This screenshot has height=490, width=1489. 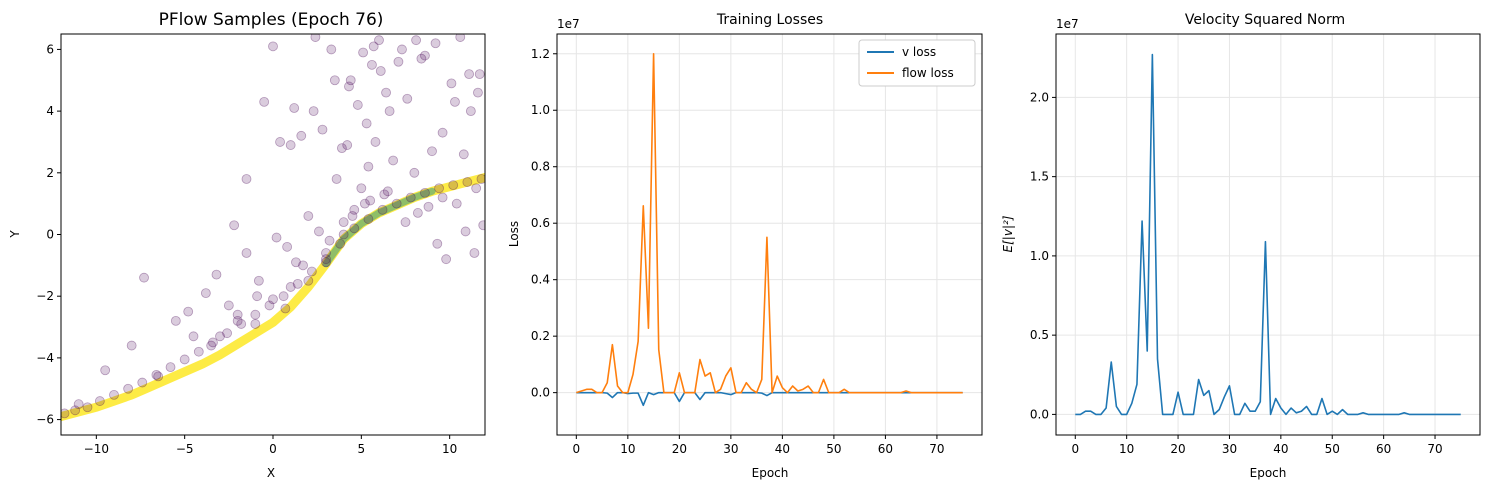 I want to click on velocity-xtick-label: 0, so click(x=1075, y=449).